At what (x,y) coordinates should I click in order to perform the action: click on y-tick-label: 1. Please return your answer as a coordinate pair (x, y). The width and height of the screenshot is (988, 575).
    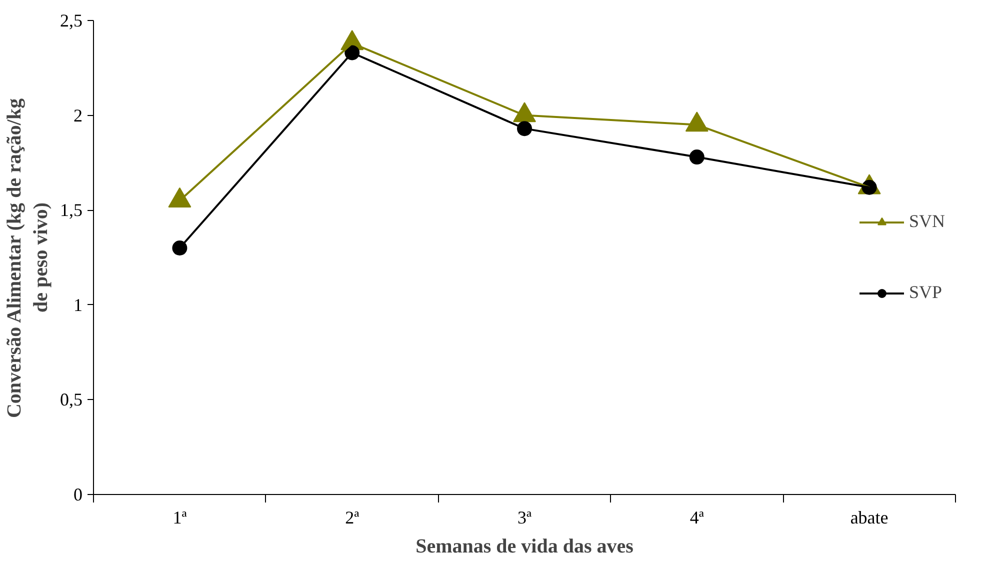
    Looking at the image, I should click on (78, 304).